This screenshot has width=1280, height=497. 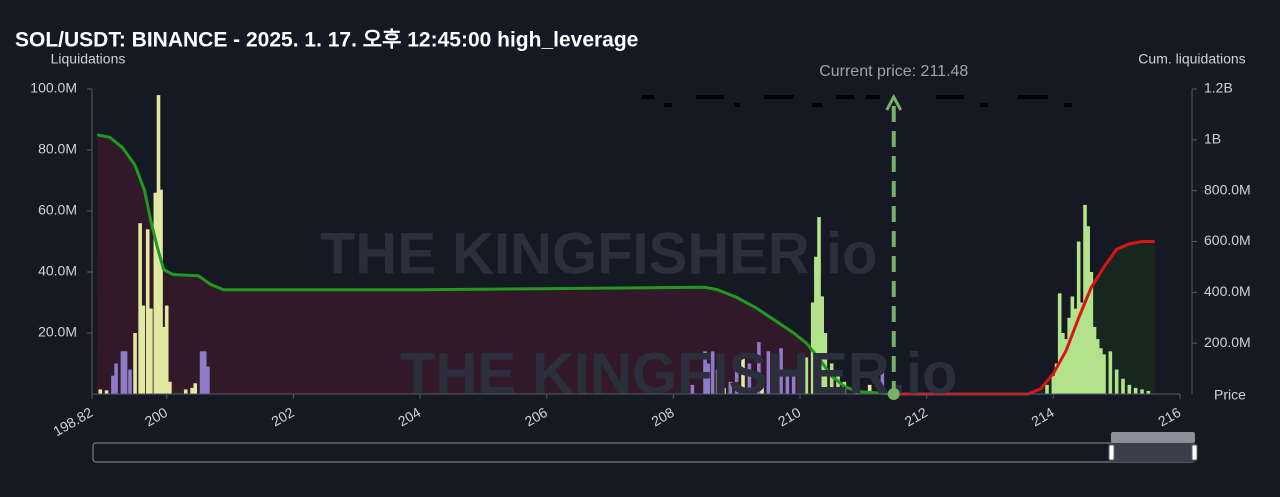 What do you see at coordinates (1212, 139) in the screenshot?
I see `y2-tick-label: 1B` at bounding box center [1212, 139].